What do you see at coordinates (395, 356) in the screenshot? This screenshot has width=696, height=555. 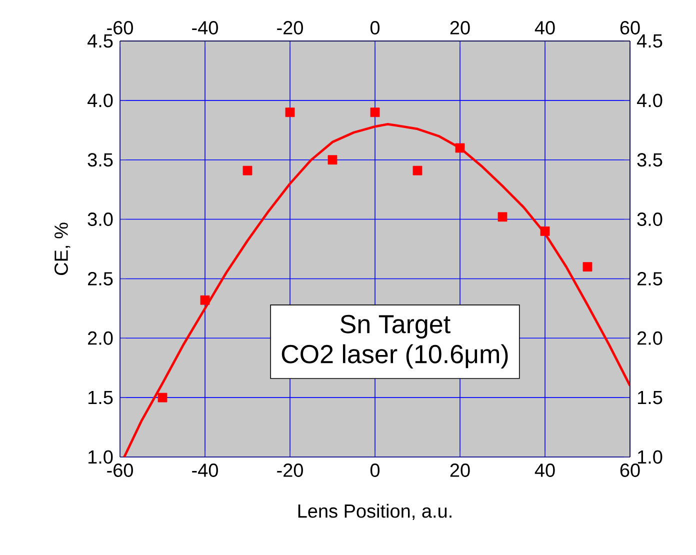 I see `annotation: CO2 laser (10.6μm)` at bounding box center [395, 356].